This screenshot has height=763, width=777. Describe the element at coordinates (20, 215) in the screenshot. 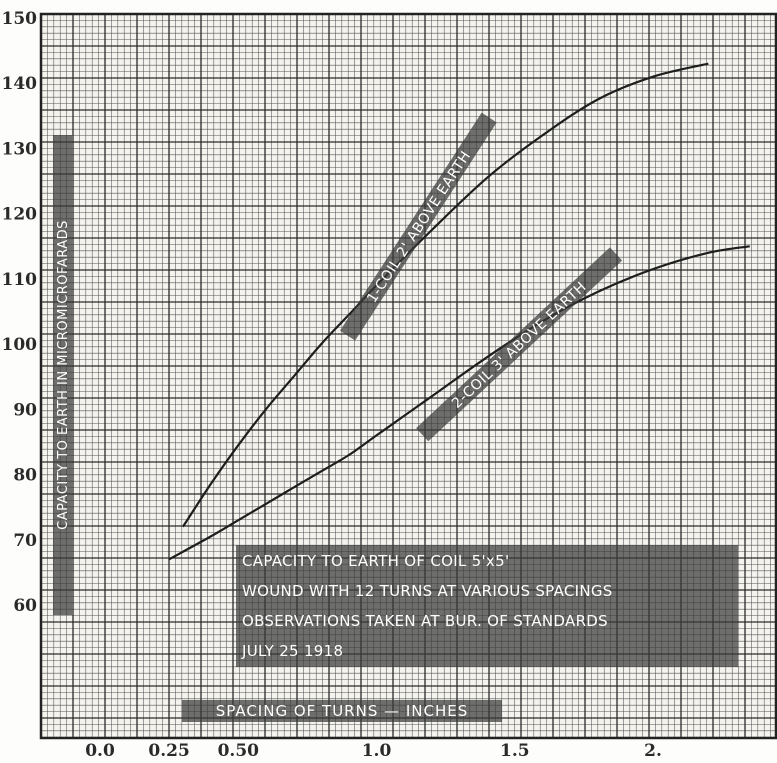

I see `y-tick-label: 120` at that location.